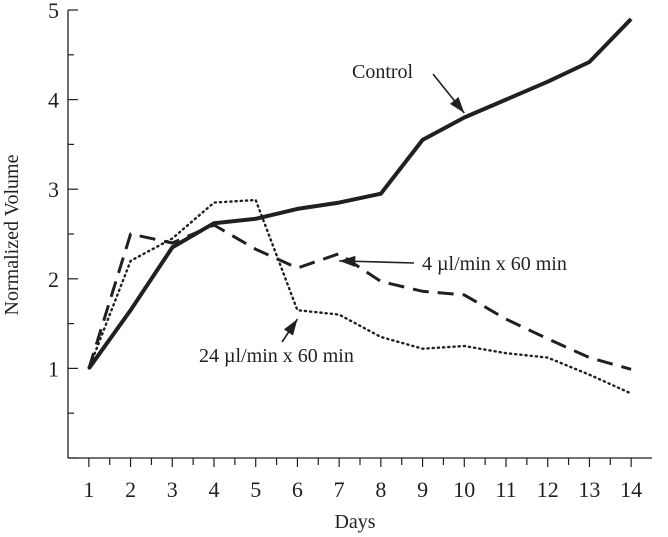 The height and width of the screenshot is (537, 668). I want to click on y-tick-label: 1, so click(53, 368).